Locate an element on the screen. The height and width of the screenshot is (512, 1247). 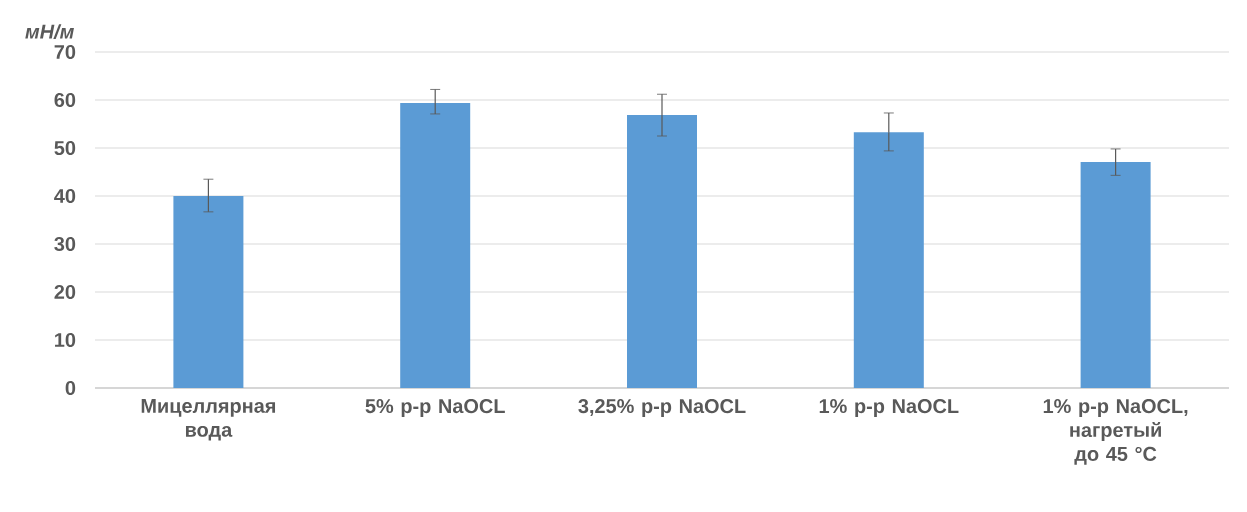
y-tick-label: 40 is located at coordinates (65, 196).